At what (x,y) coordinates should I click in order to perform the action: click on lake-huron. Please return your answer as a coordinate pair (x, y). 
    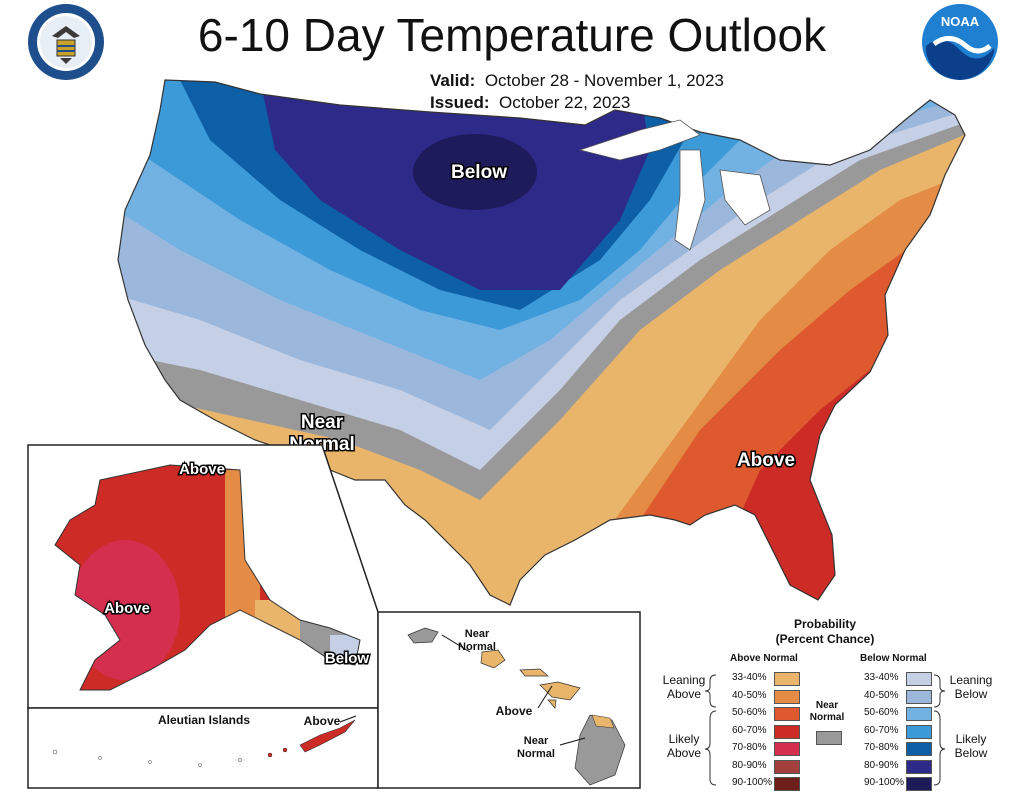
    Looking at the image, I should click on (745, 197).